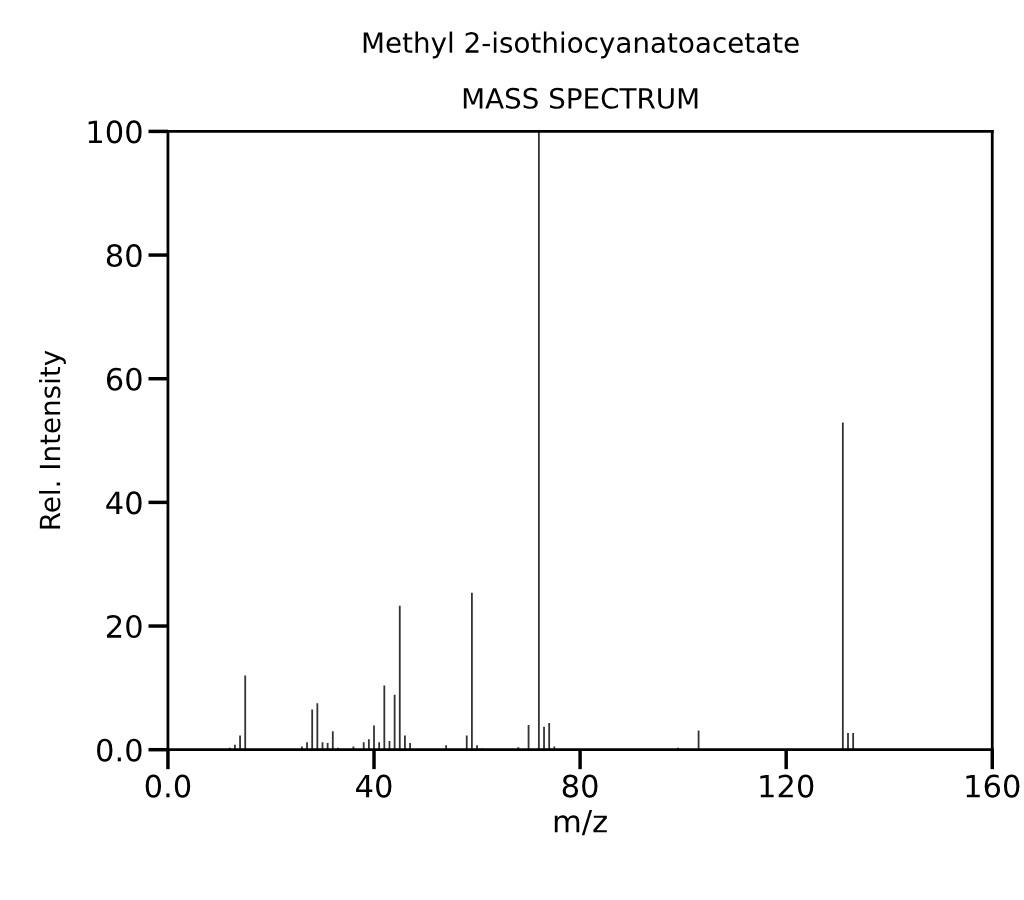 This screenshot has width=1024, height=900. What do you see at coordinates (119, 750) in the screenshot?
I see `y-tick-label: 0.0` at bounding box center [119, 750].